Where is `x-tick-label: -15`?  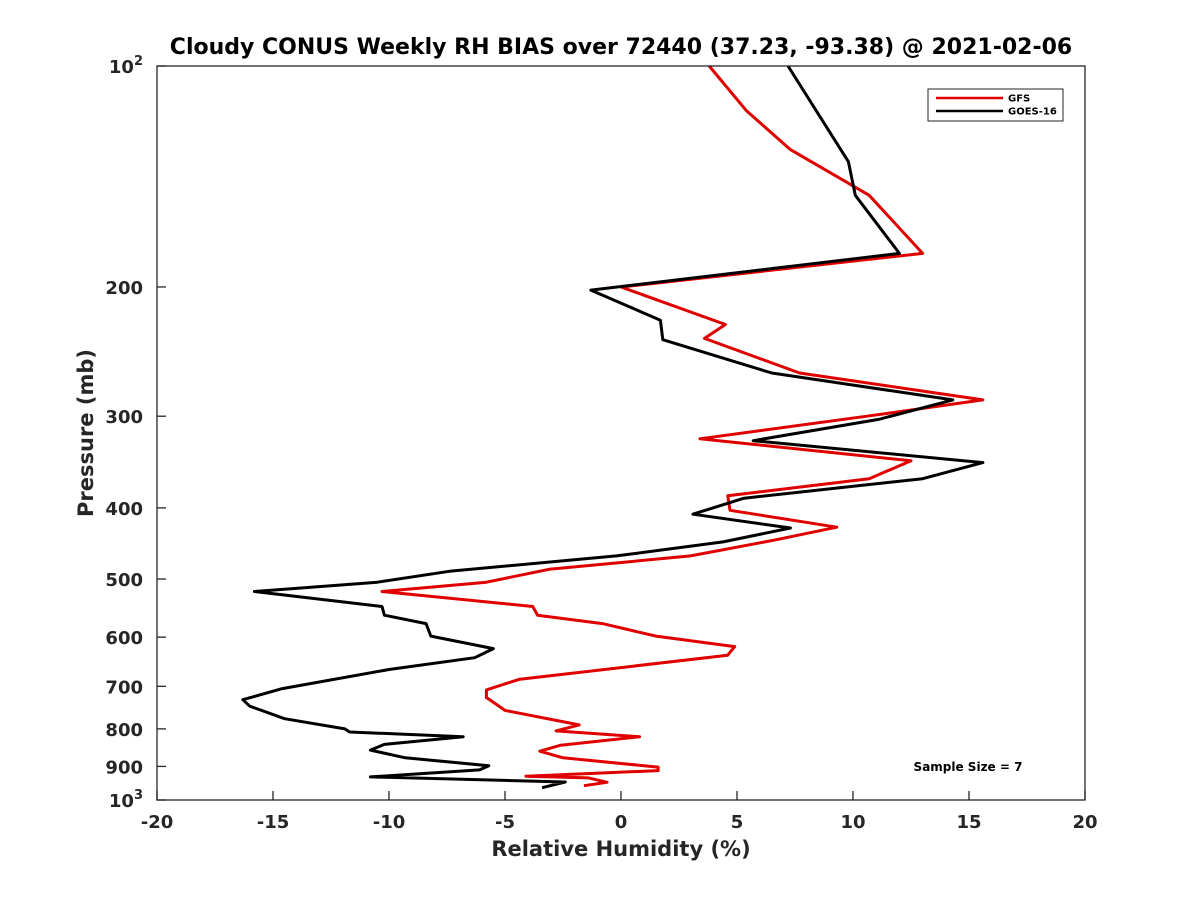 x-tick-label: -15 is located at coordinates (273, 822).